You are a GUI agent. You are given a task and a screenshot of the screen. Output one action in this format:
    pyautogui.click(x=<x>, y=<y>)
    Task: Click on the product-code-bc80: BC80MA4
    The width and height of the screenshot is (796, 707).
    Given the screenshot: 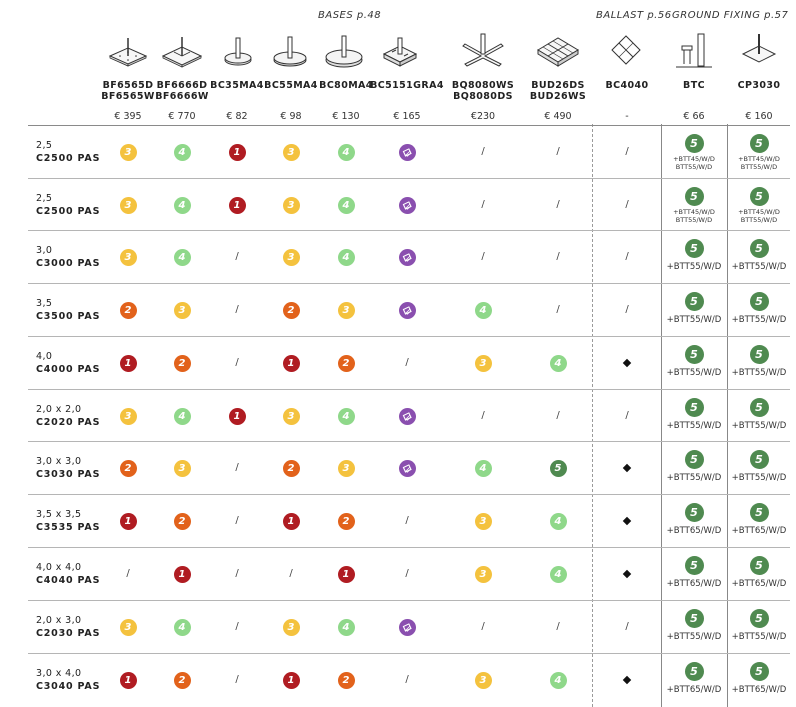 What is the action you would take?
    pyautogui.click(x=346, y=85)
    